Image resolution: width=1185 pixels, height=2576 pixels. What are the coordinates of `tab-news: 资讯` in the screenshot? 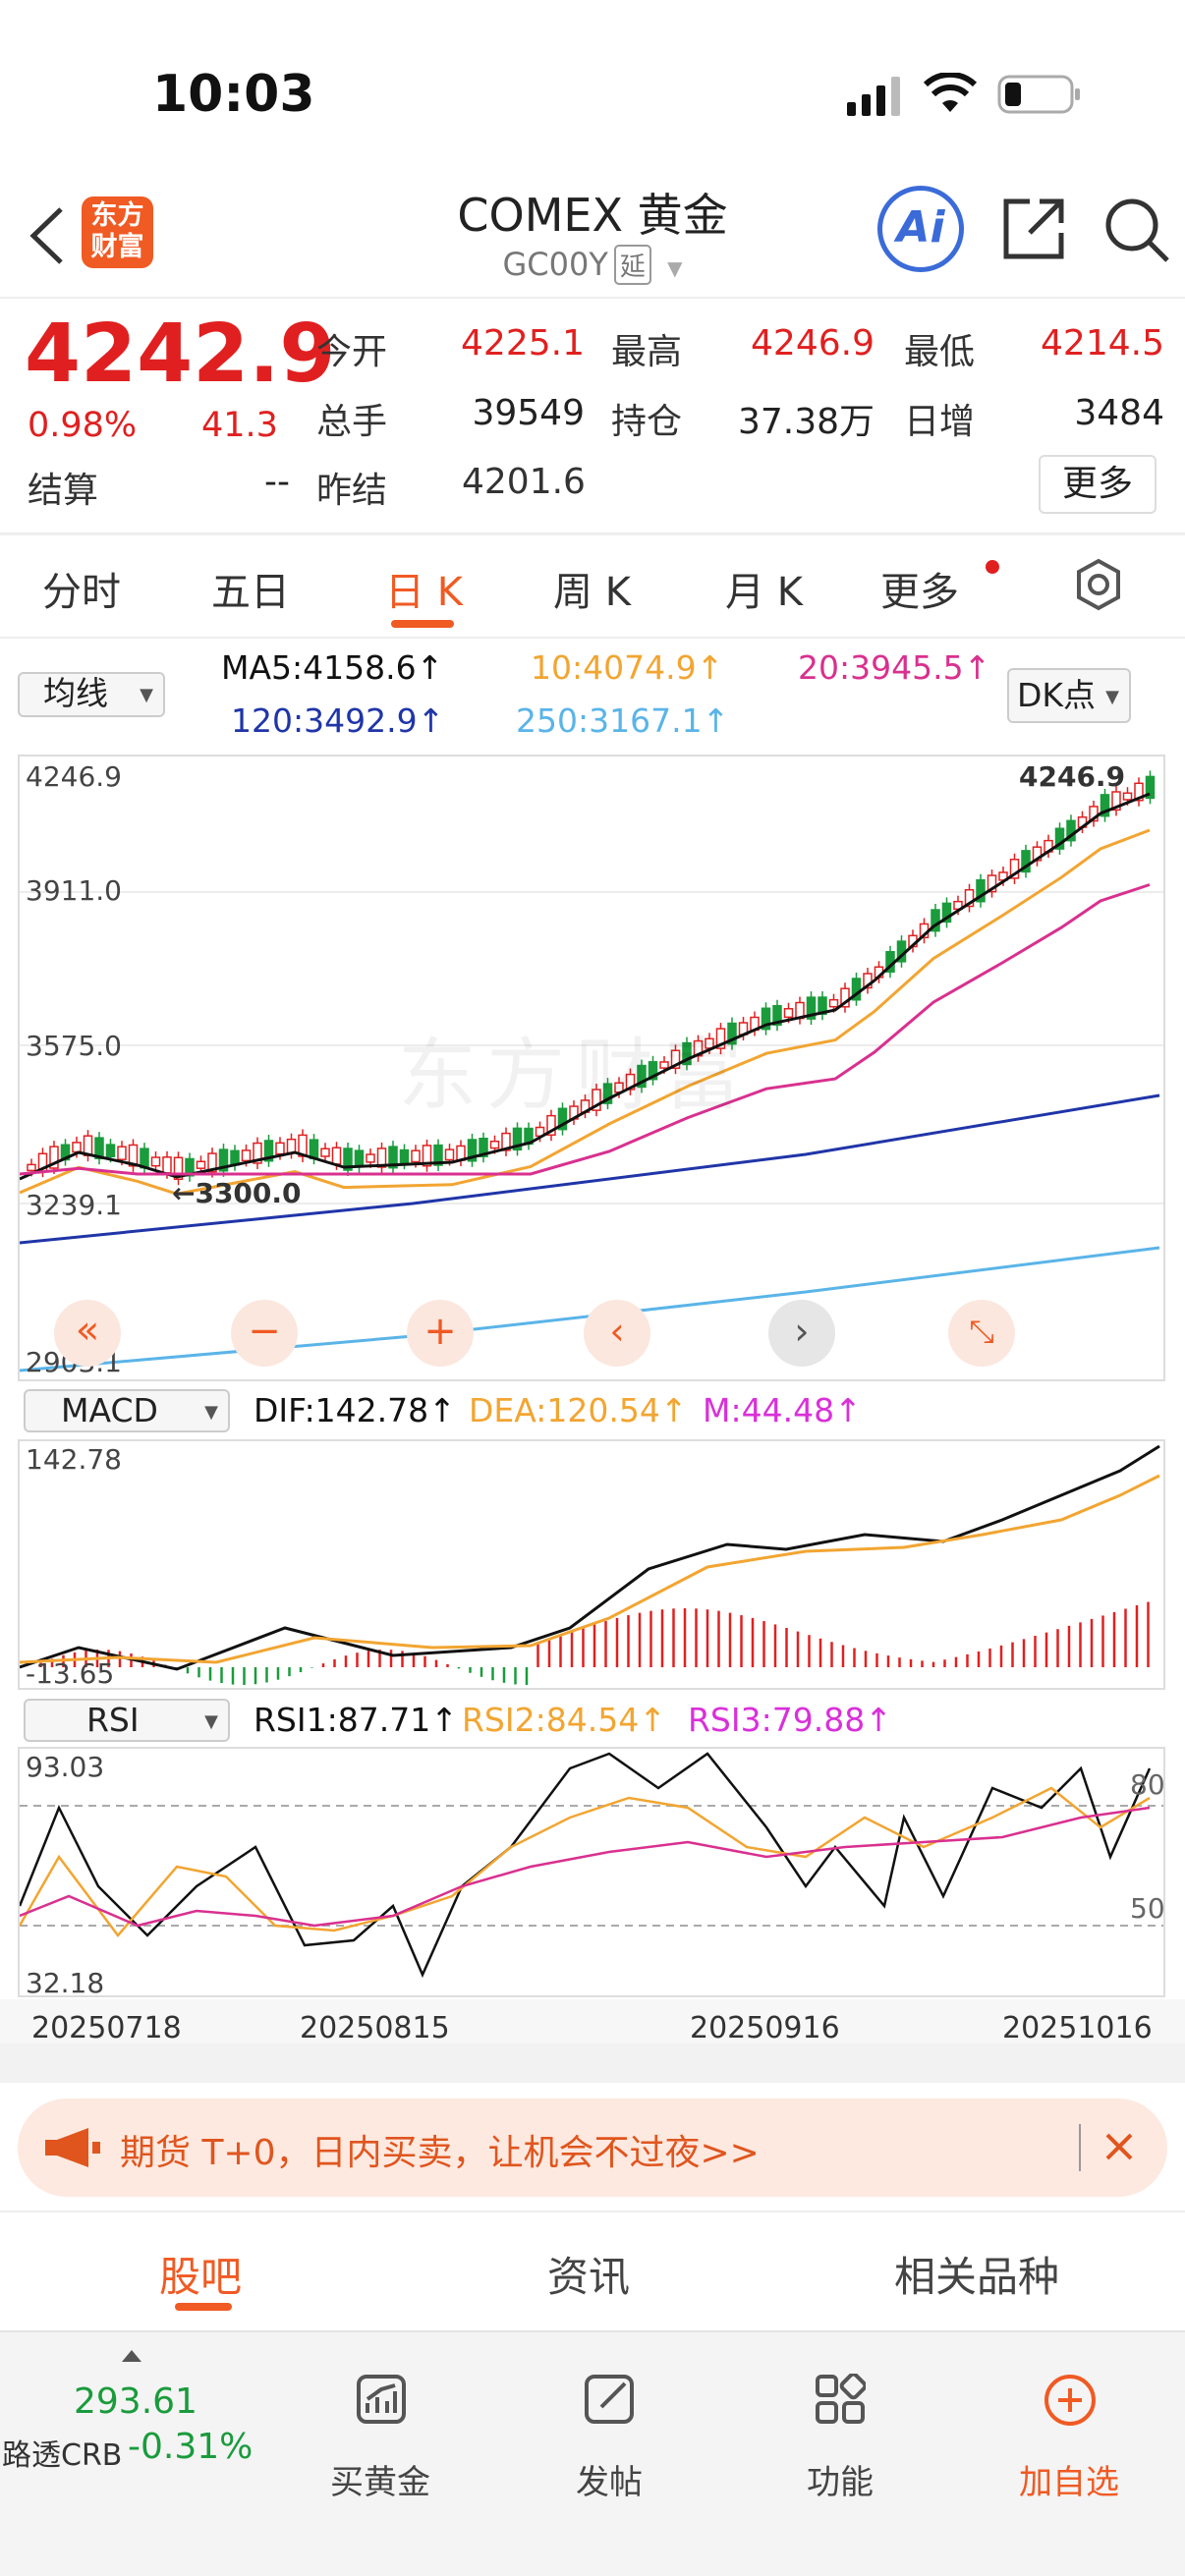 It's located at (589, 2277).